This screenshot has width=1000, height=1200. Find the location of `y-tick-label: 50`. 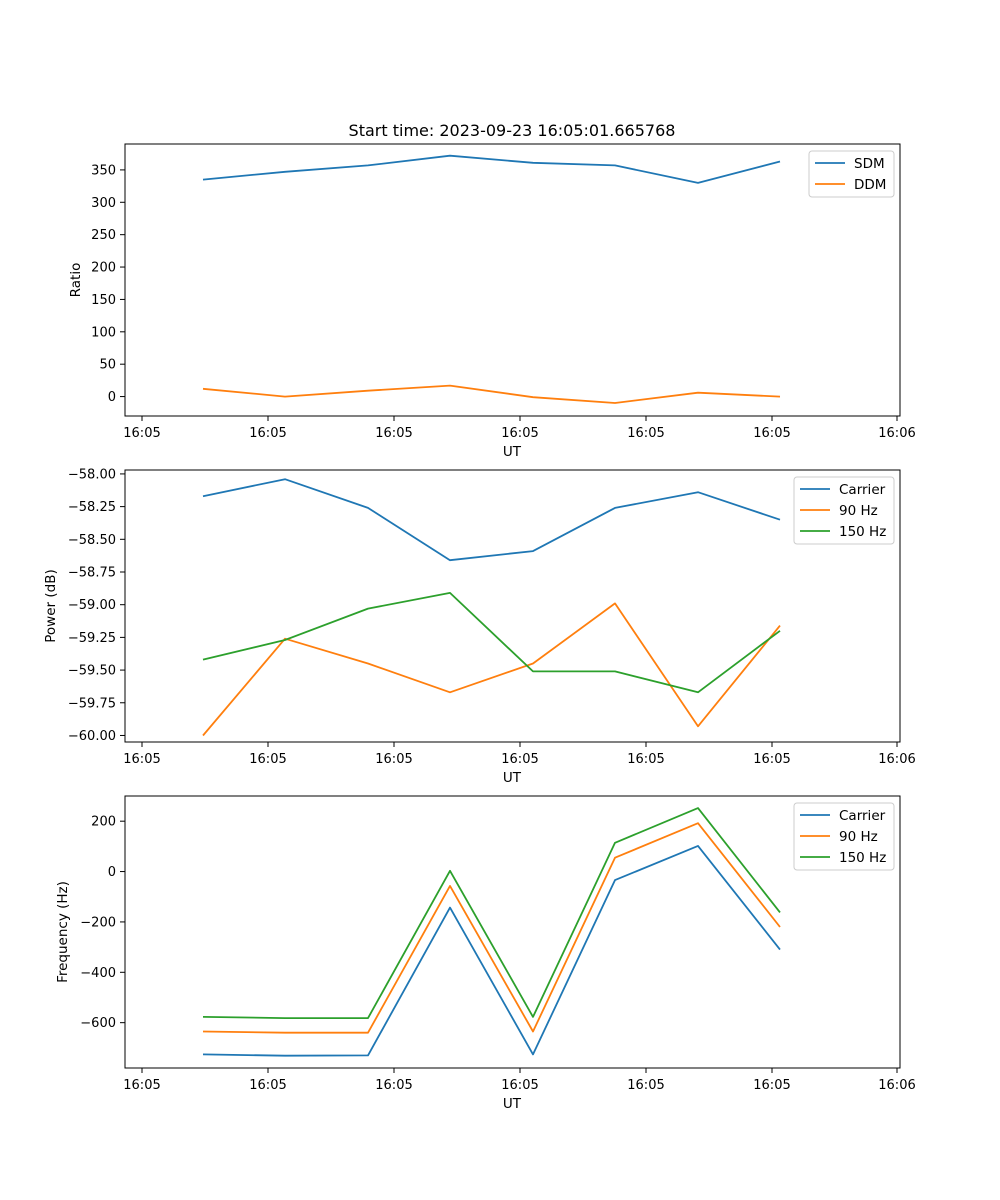

y-tick-label: 50 is located at coordinates (107, 365).